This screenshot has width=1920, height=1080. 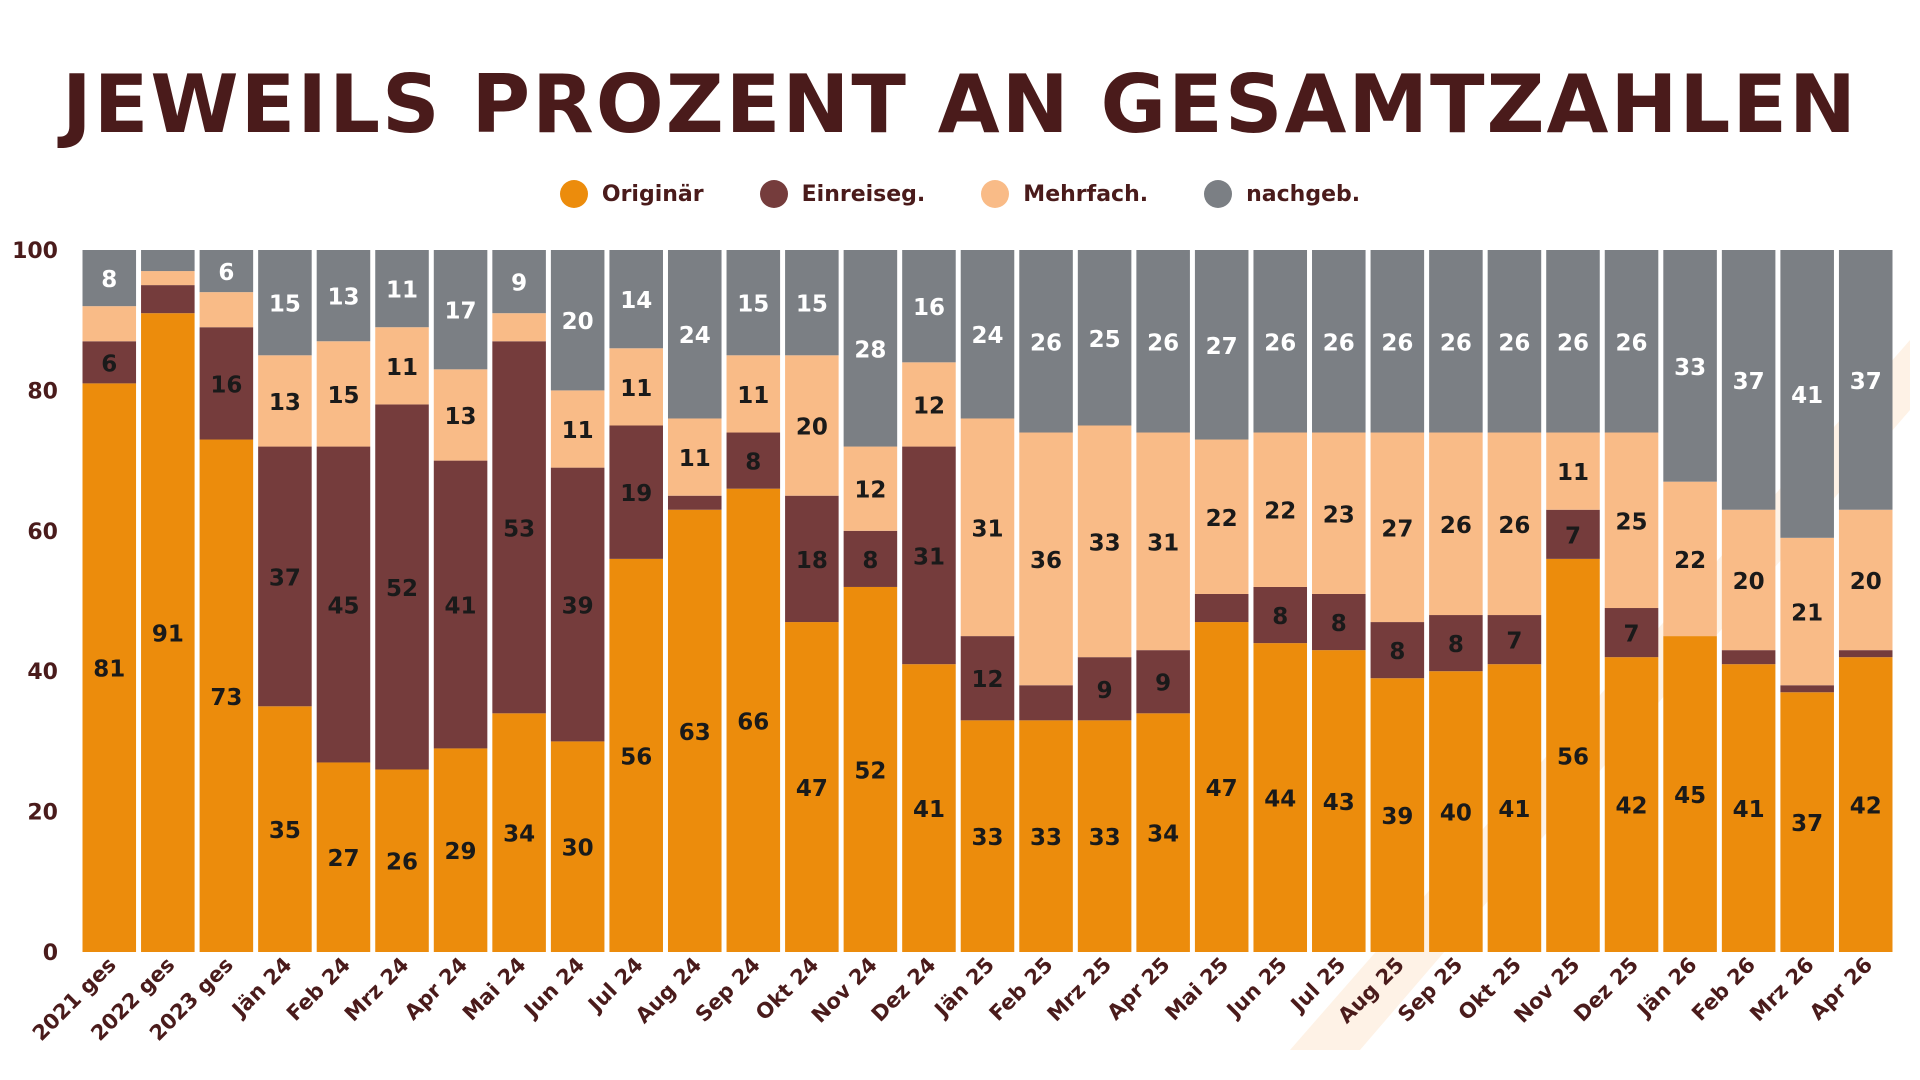 I want to click on data-label: 56, so click(x=1573, y=757).